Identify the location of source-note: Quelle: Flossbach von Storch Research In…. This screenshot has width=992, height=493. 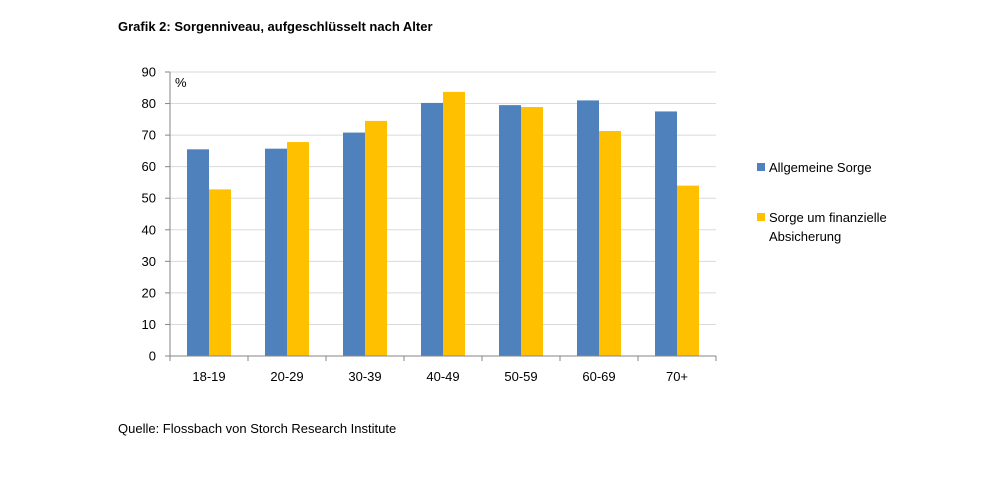
(257, 428).